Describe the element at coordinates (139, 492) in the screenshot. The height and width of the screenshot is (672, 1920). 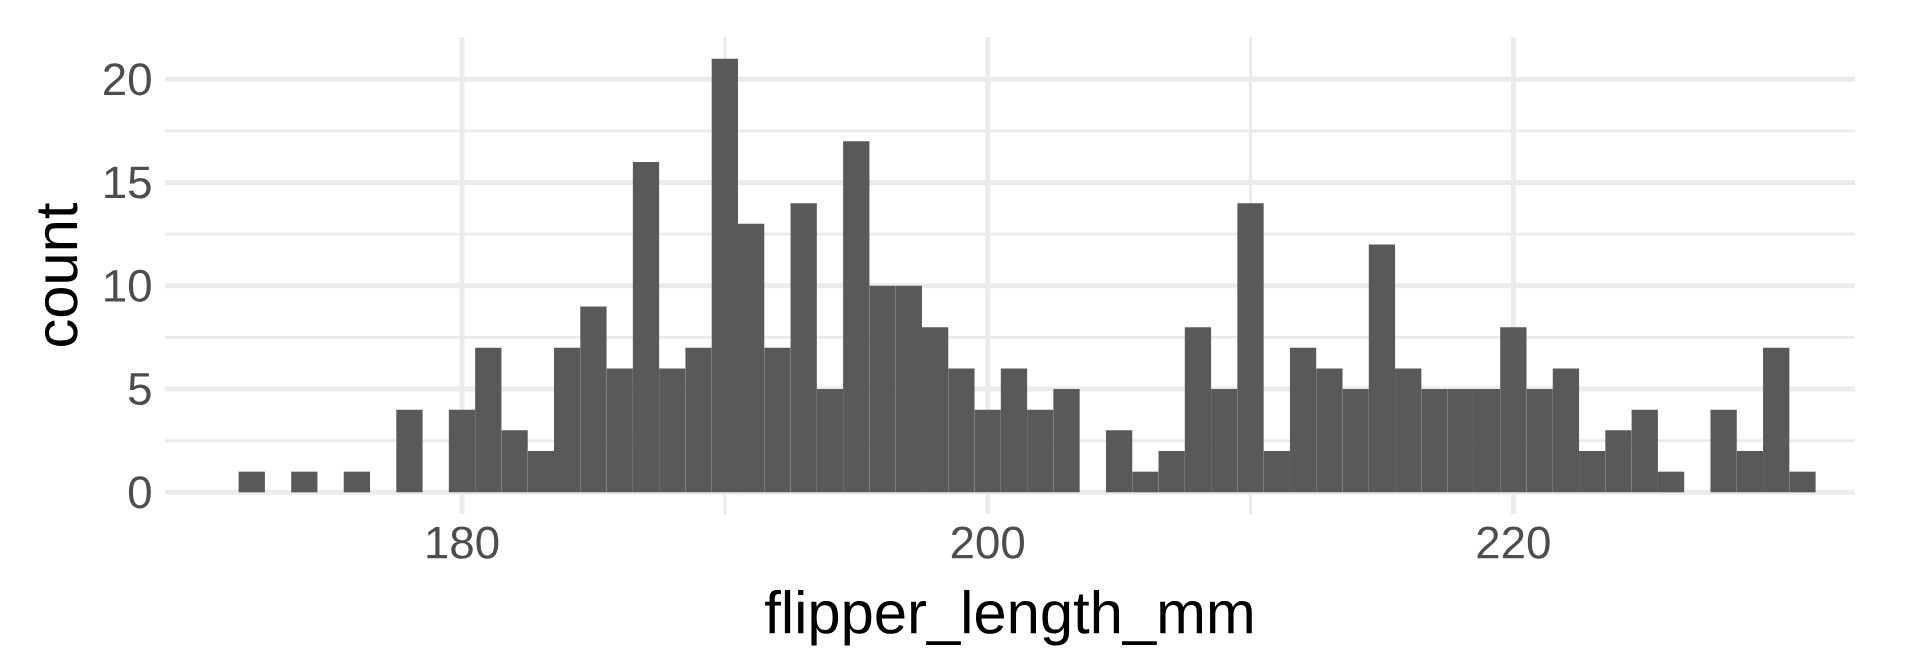
I see `y-tick-label: 0` at that location.